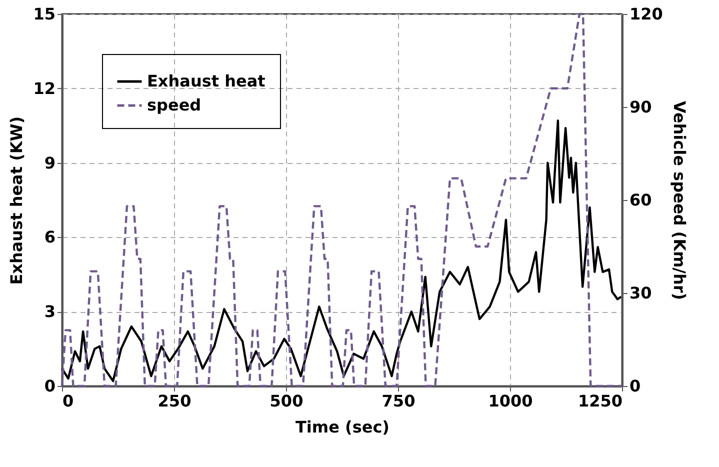 This screenshot has width=719, height=467. I want to click on x-tick-label: 0, so click(68, 401).